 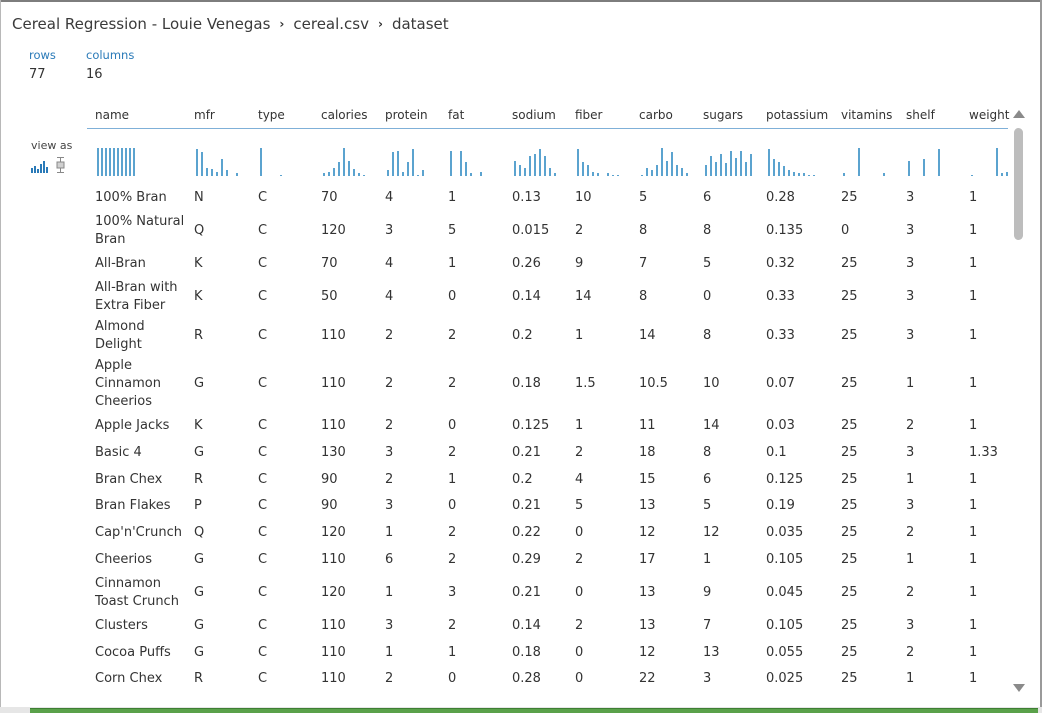 What do you see at coordinates (329, 505) in the screenshot?
I see `table-cell: 90` at bounding box center [329, 505].